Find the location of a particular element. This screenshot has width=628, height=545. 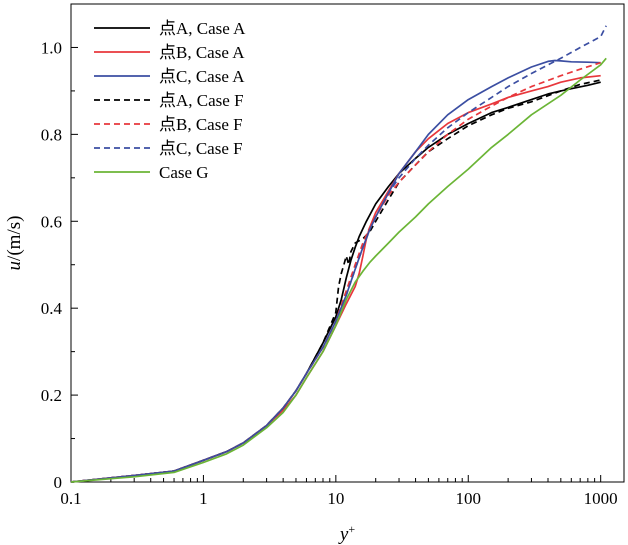

legend-label: 点C, Case F is located at coordinates (201, 148).